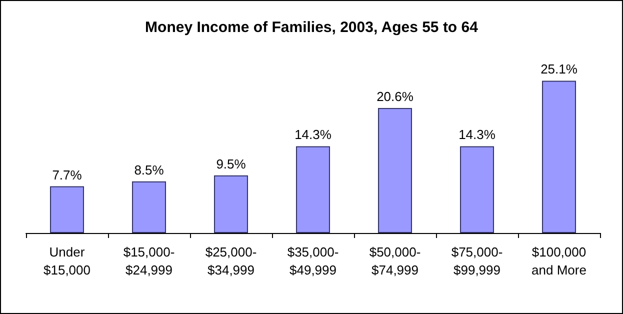 The width and height of the screenshot is (623, 314). I want to click on data-label: 8.5%, so click(149, 170).